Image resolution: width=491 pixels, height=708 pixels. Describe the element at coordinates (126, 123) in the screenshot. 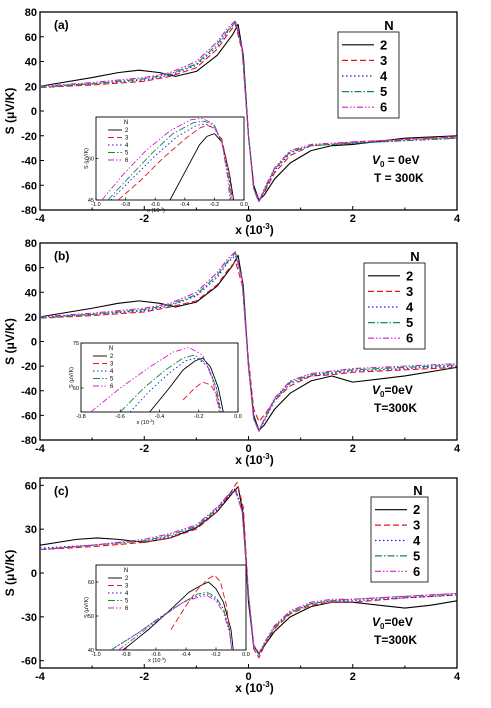

I see `inset-legend-title: N` at that location.